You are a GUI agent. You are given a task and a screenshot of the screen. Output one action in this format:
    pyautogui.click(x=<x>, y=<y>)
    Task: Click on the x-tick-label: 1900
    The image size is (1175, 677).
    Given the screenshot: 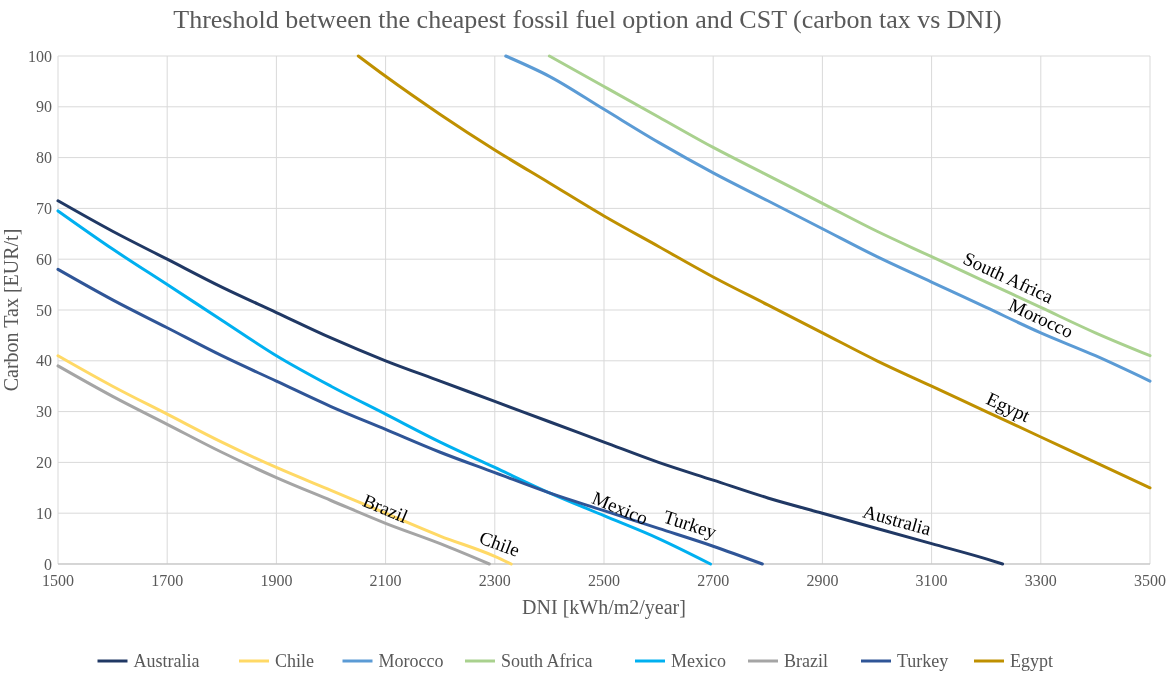 What is the action you would take?
    pyautogui.click(x=276, y=580)
    